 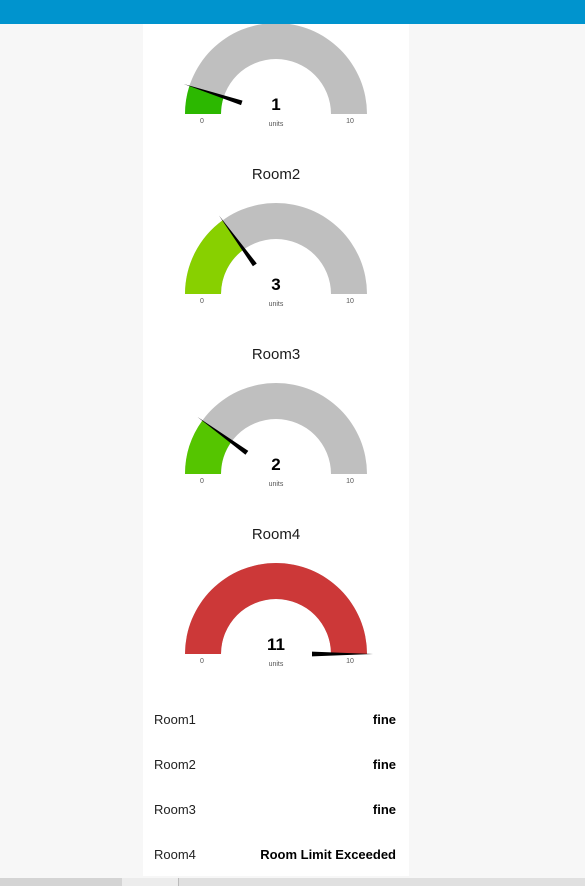 What do you see at coordinates (276, 304) in the screenshot?
I see `gauge-room2-units: units` at bounding box center [276, 304].